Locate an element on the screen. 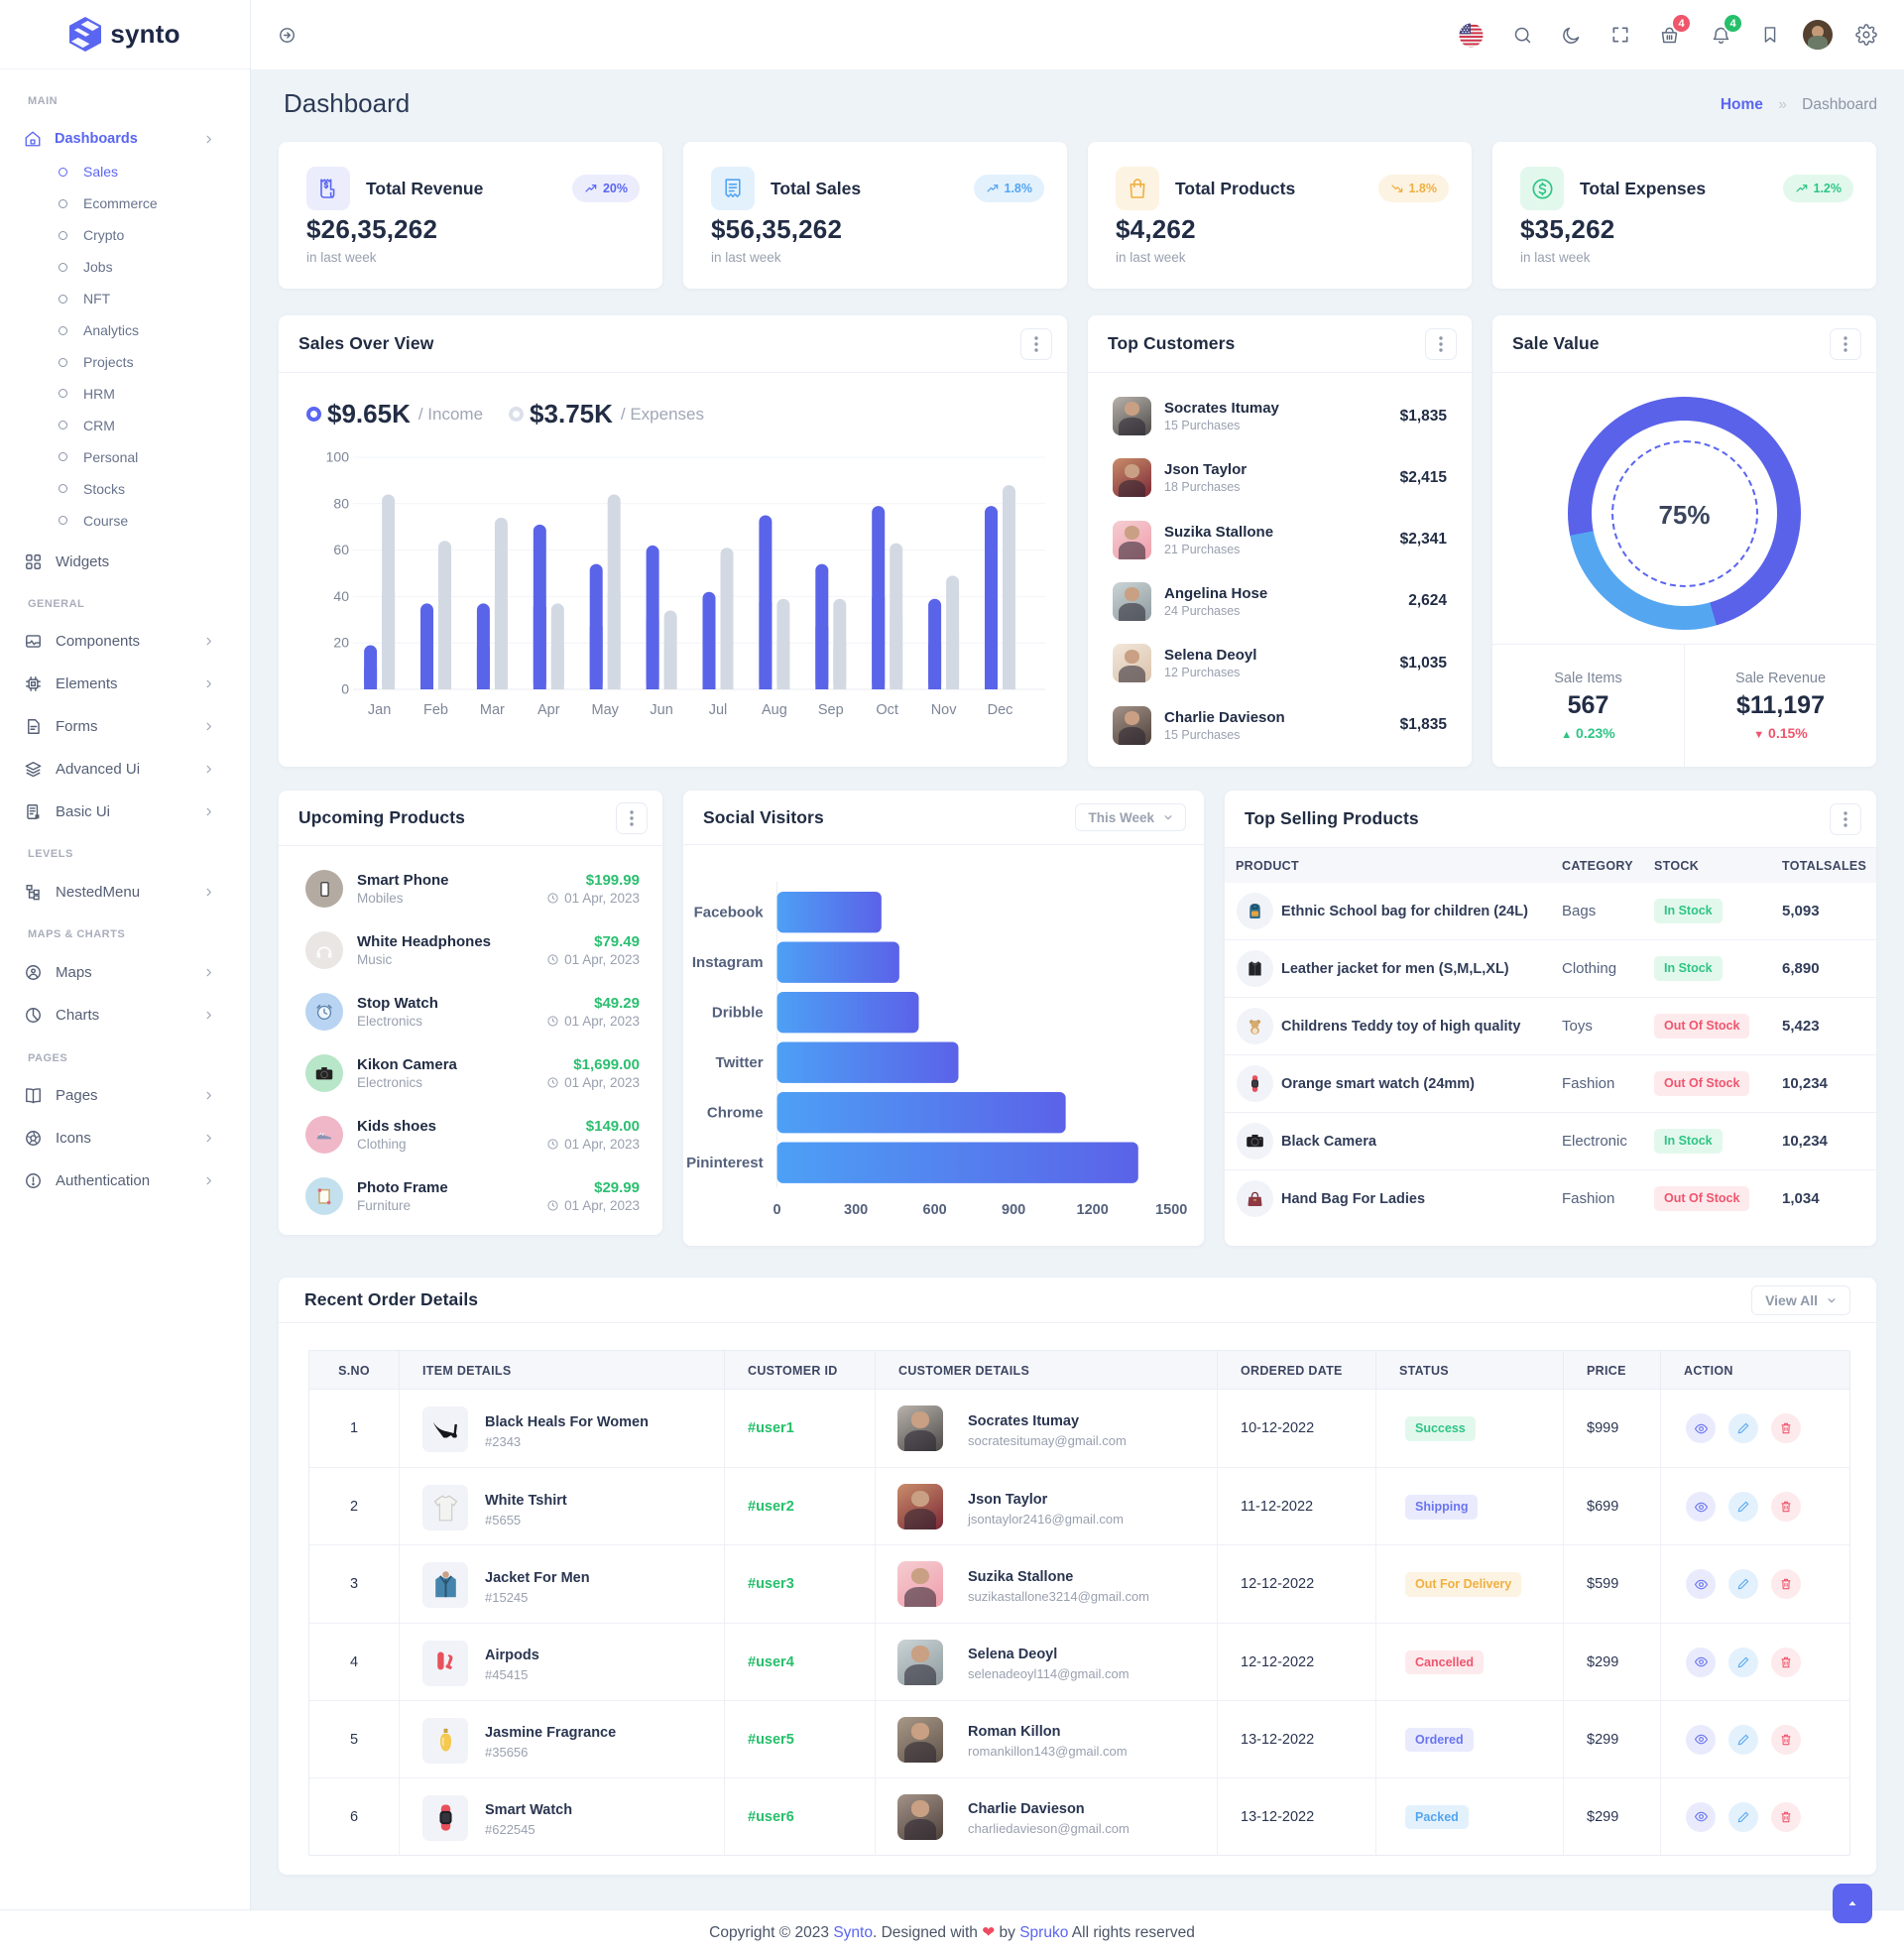  svg-text: 600 is located at coordinates (935, 1210).